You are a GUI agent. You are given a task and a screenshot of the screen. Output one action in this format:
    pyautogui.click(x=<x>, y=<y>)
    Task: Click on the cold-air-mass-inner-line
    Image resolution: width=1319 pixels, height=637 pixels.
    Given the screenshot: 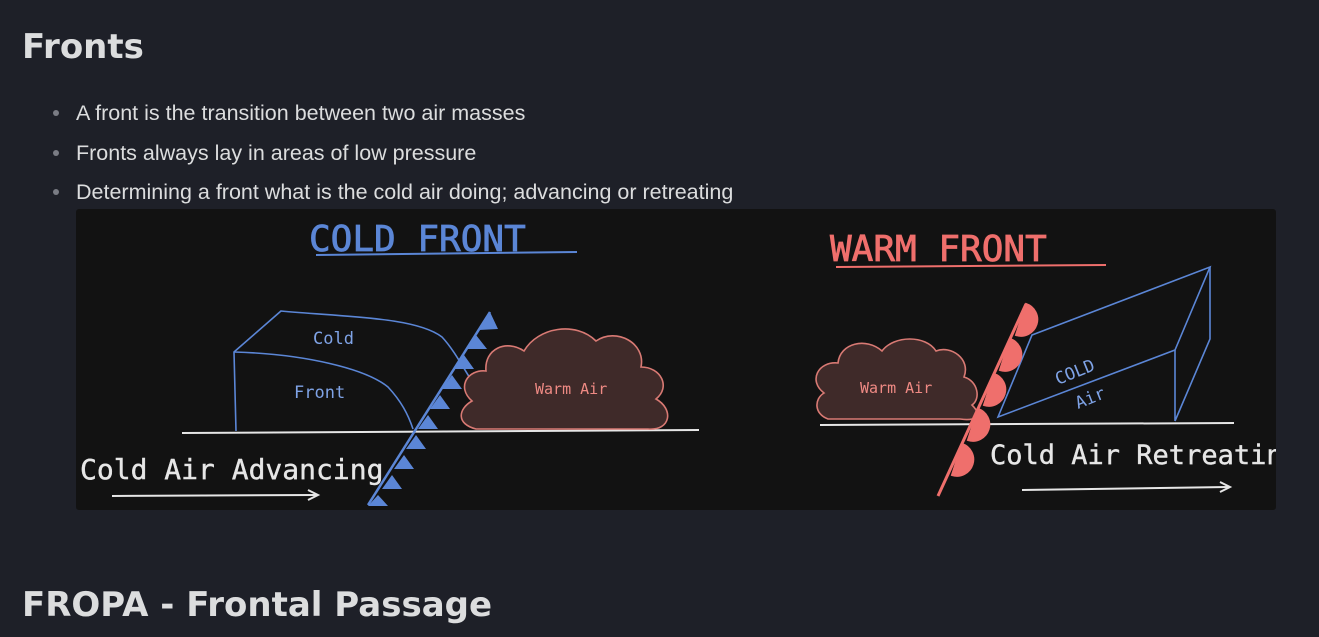 What is the action you would take?
    pyautogui.click(x=323, y=390)
    